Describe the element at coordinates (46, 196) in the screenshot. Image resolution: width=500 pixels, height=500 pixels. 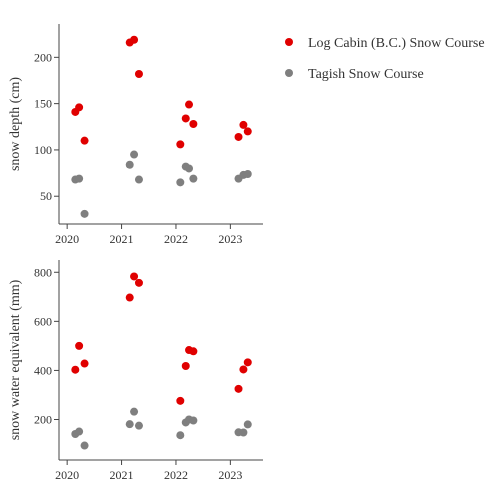
I see `y-tick-label: 50` at that location.